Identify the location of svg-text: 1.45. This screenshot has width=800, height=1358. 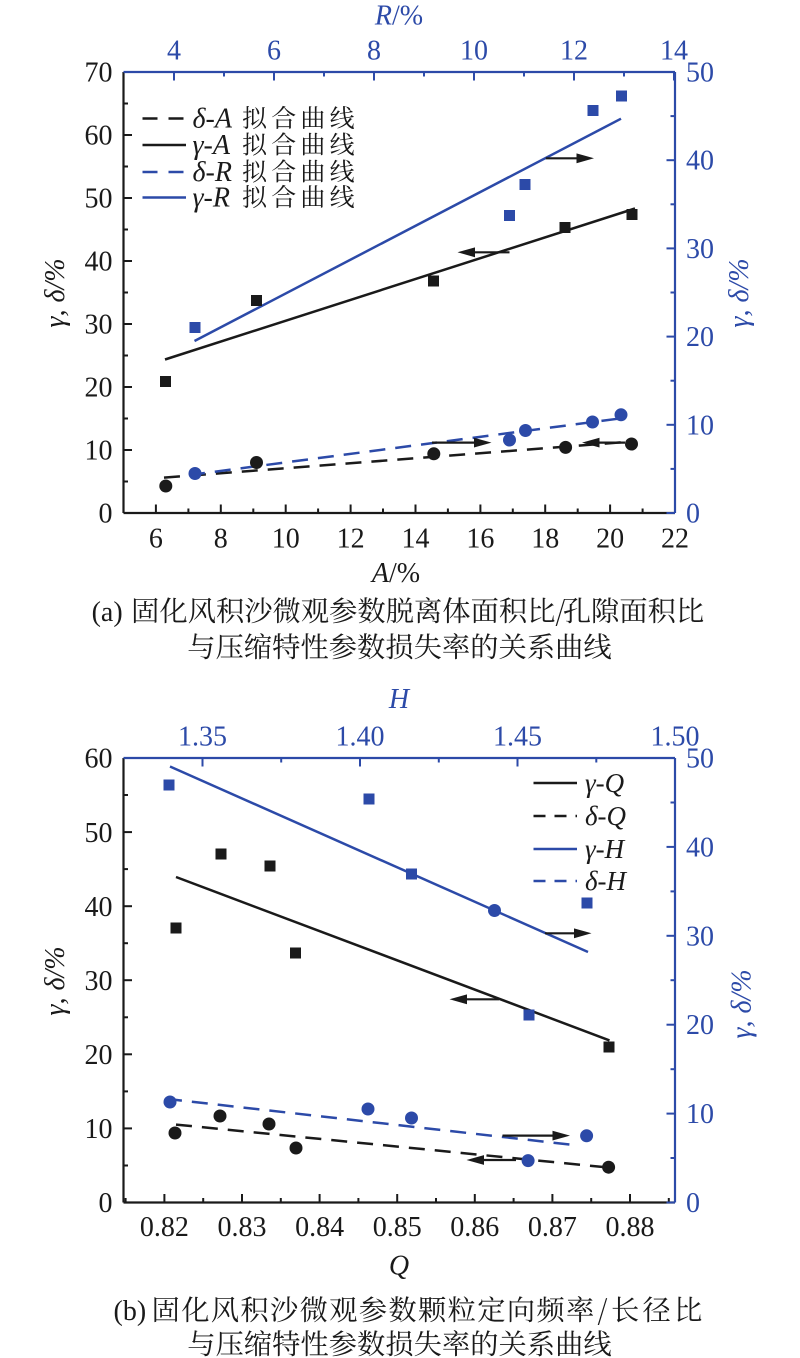
(517, 736).